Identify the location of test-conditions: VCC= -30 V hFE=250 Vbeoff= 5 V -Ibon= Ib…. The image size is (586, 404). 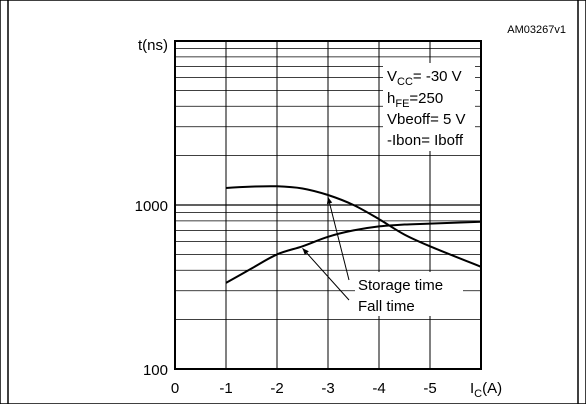
(426, 108).